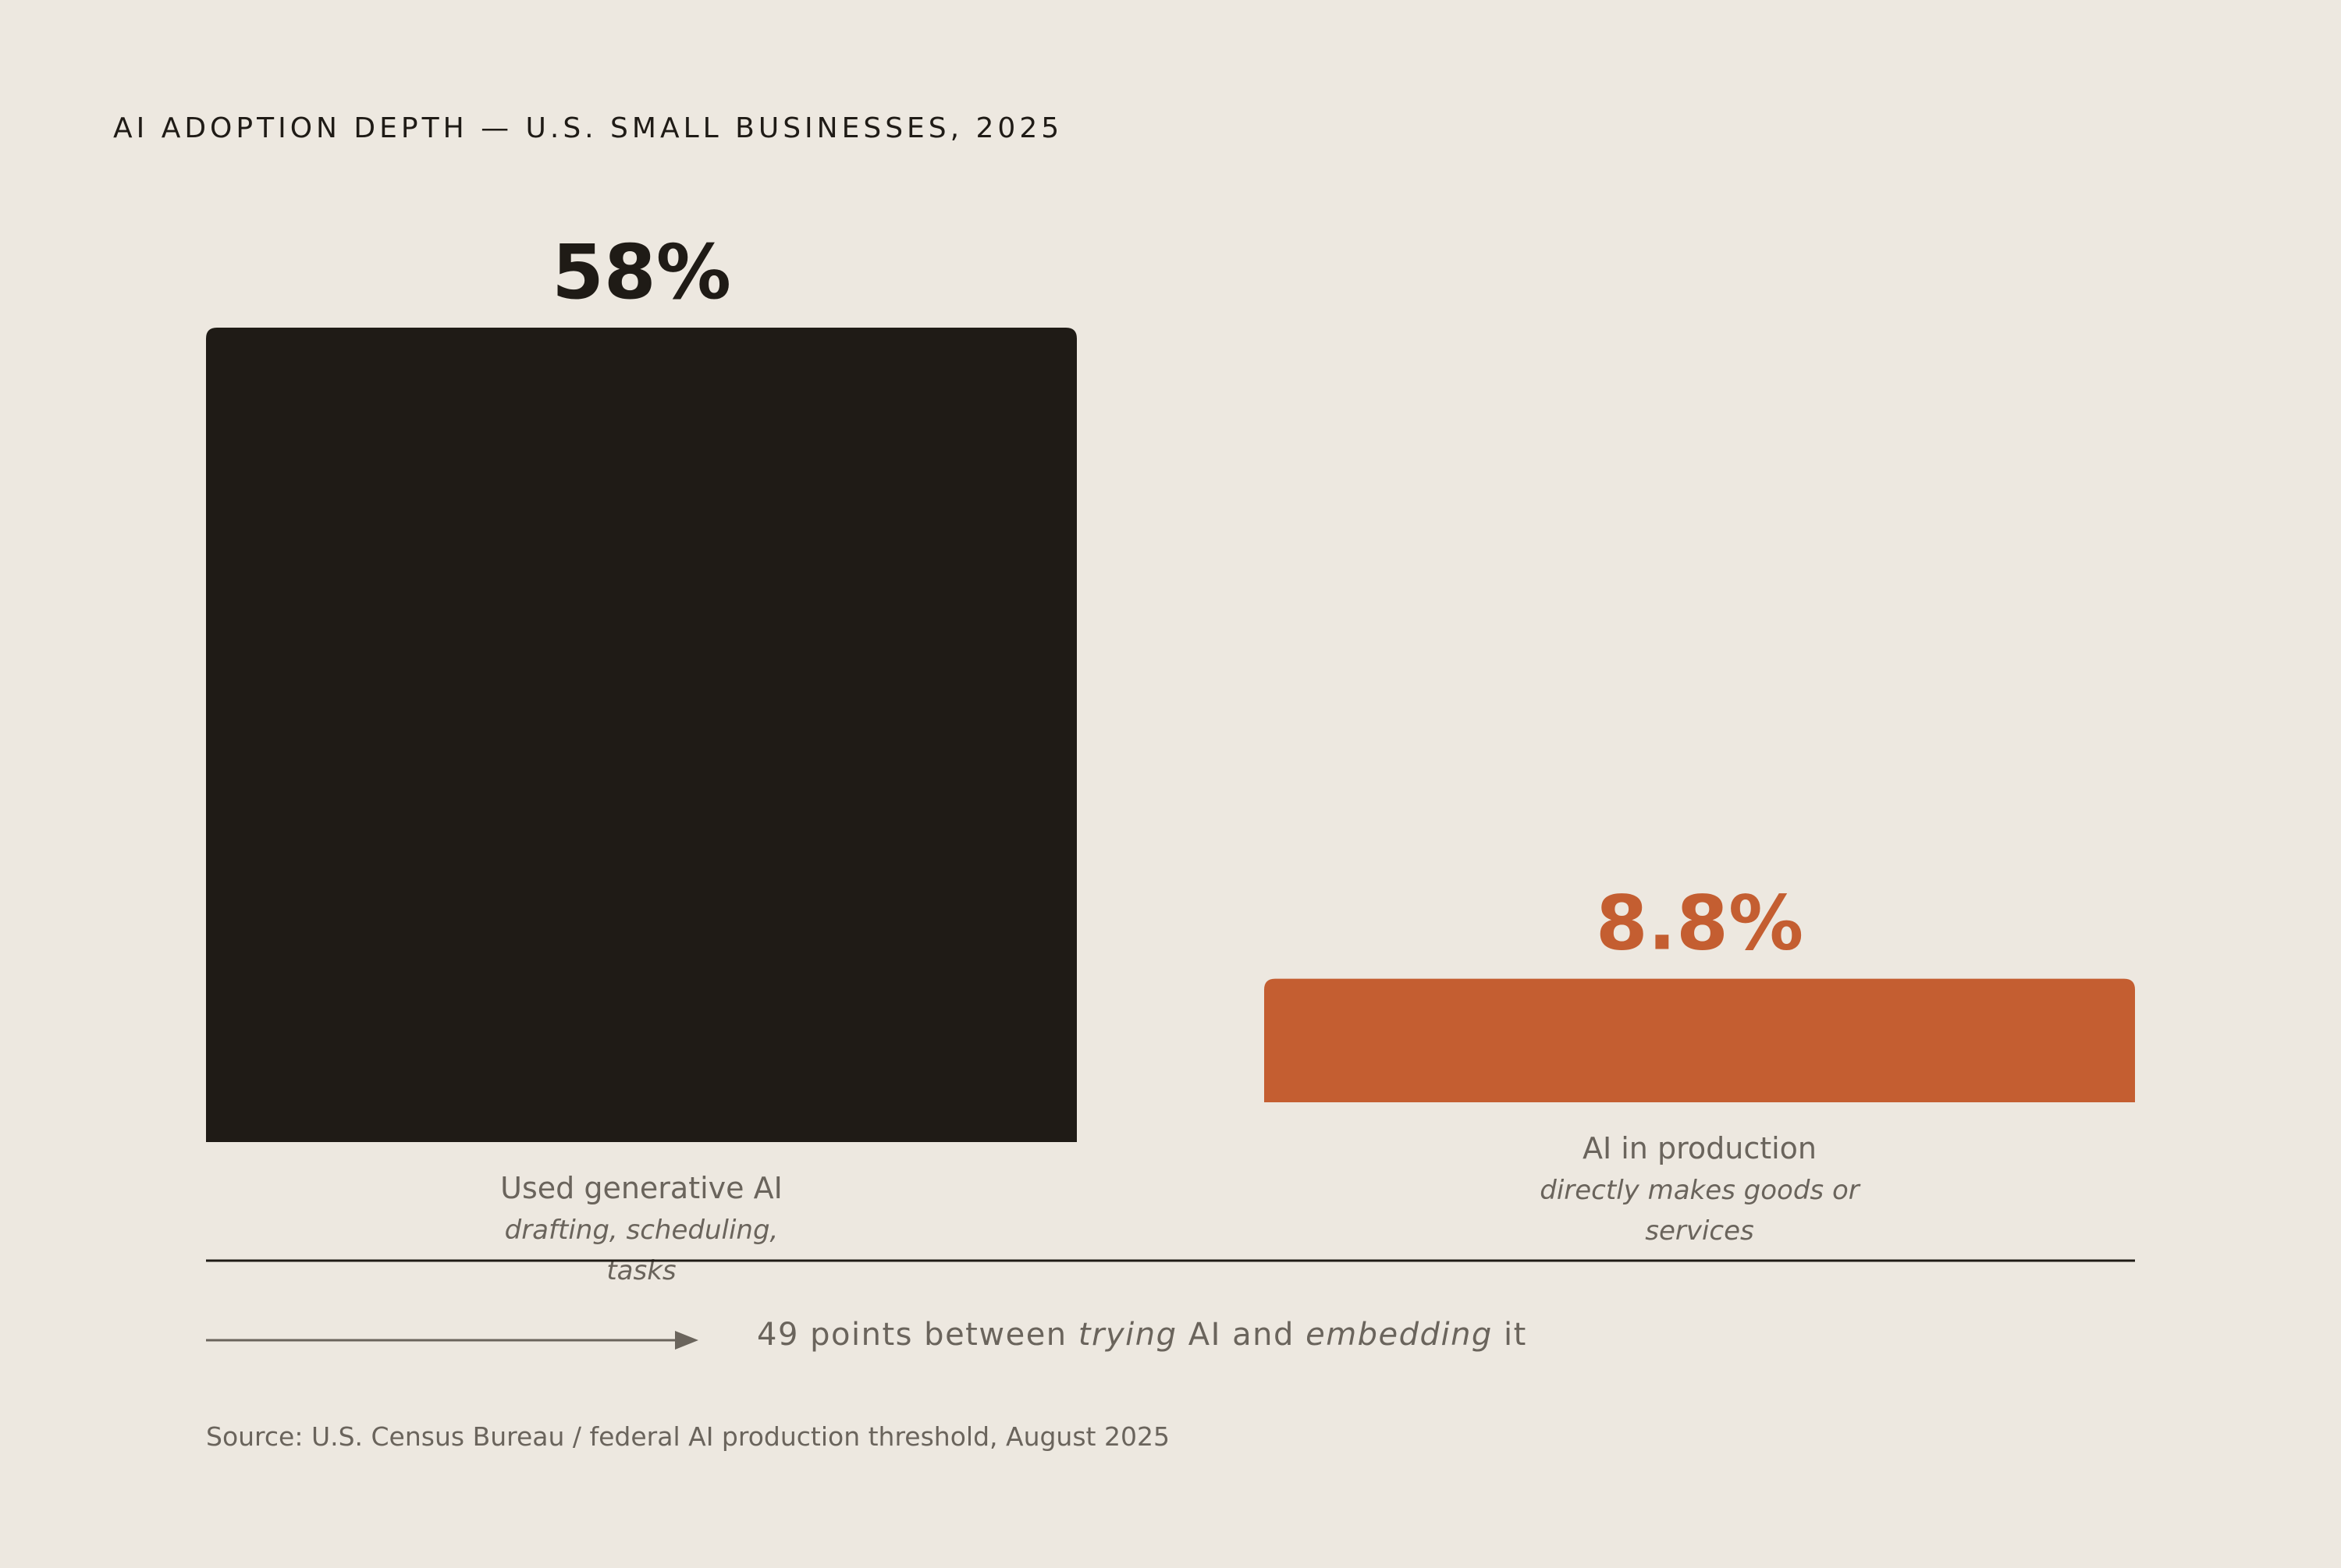 The height and width of the screenshot is (1568, 2341). What do you see at coordinates (1241, 1335) in the screenshot?
I see `gap-annotation-middle: AI and` at bounding box center [1241, 1335].